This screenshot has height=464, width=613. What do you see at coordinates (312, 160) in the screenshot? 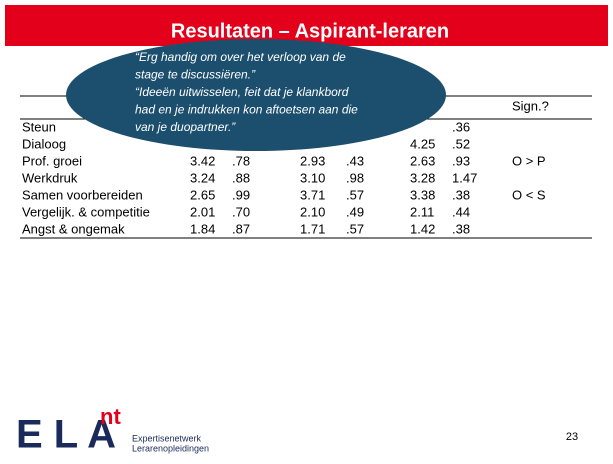
I see `cell: 2.93` at bounding box center [312, 160].